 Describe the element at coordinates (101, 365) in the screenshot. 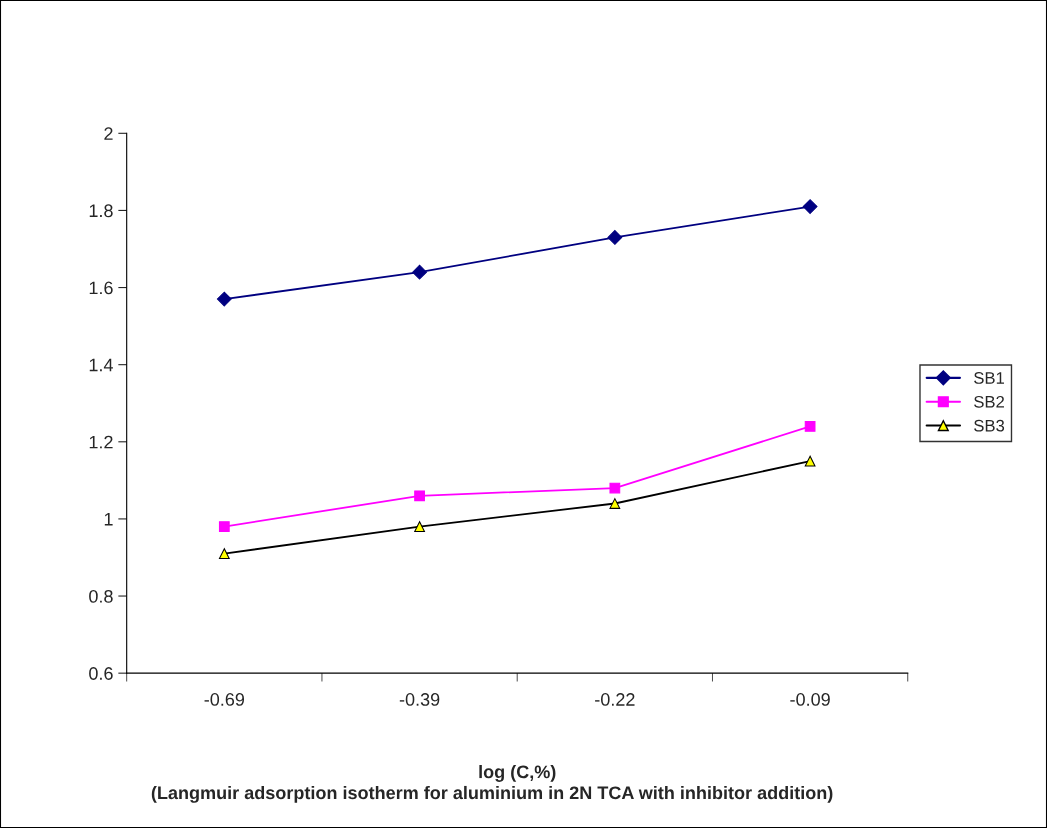

I see `y-tick-label: 1.4` at that location.